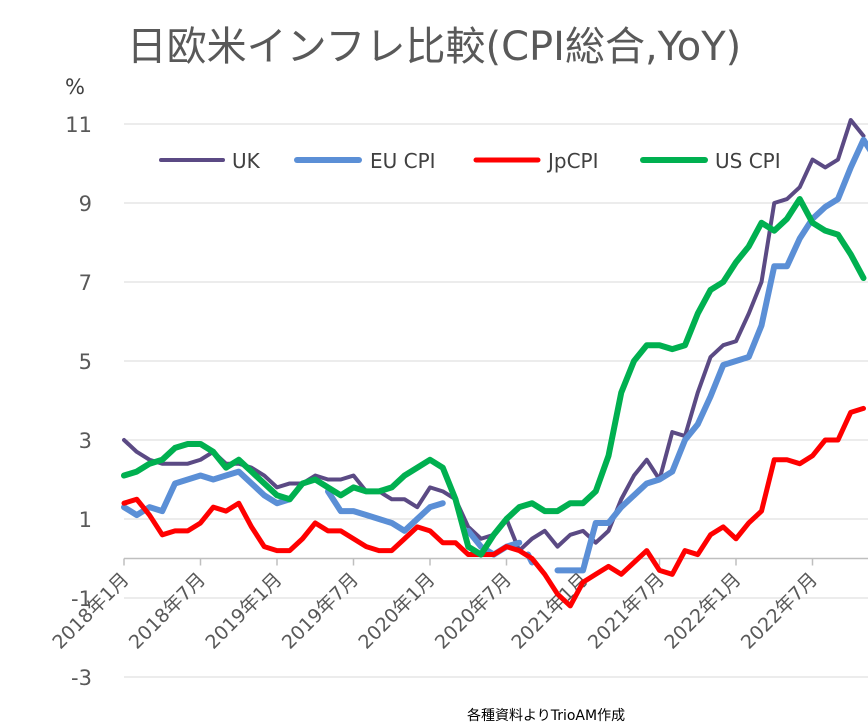 The width and height of the screenshot is (868, 725). Describe the element at coordinates (78, 125) in the screenshot. I see `y-tick-label: 11` at that location.